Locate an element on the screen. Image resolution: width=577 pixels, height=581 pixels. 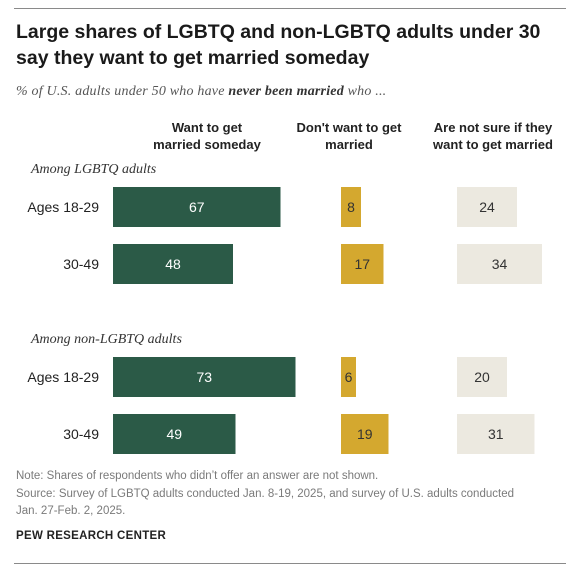
subtitle-bold: never been married is located at coordinates (286, 91).